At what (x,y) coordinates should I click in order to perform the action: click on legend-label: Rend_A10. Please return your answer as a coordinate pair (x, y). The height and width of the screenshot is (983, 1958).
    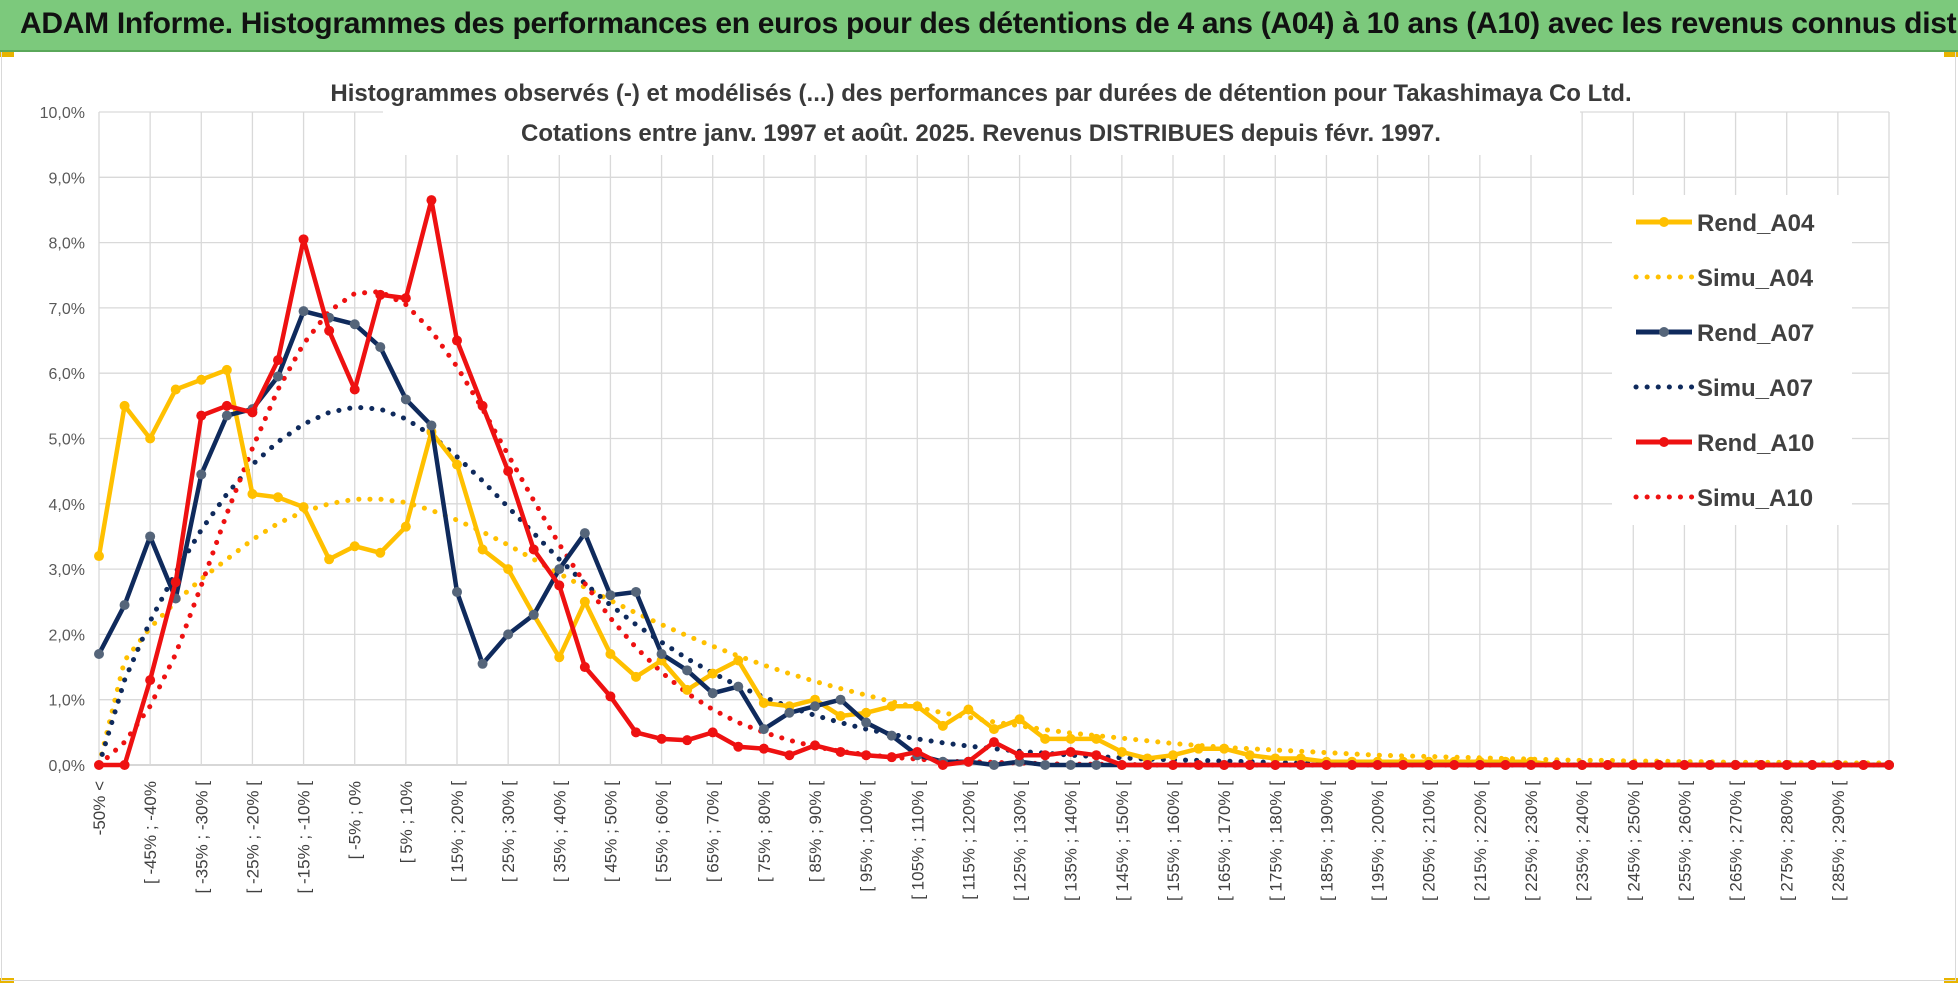
    Looking at the image, I should click on (1755, 443).